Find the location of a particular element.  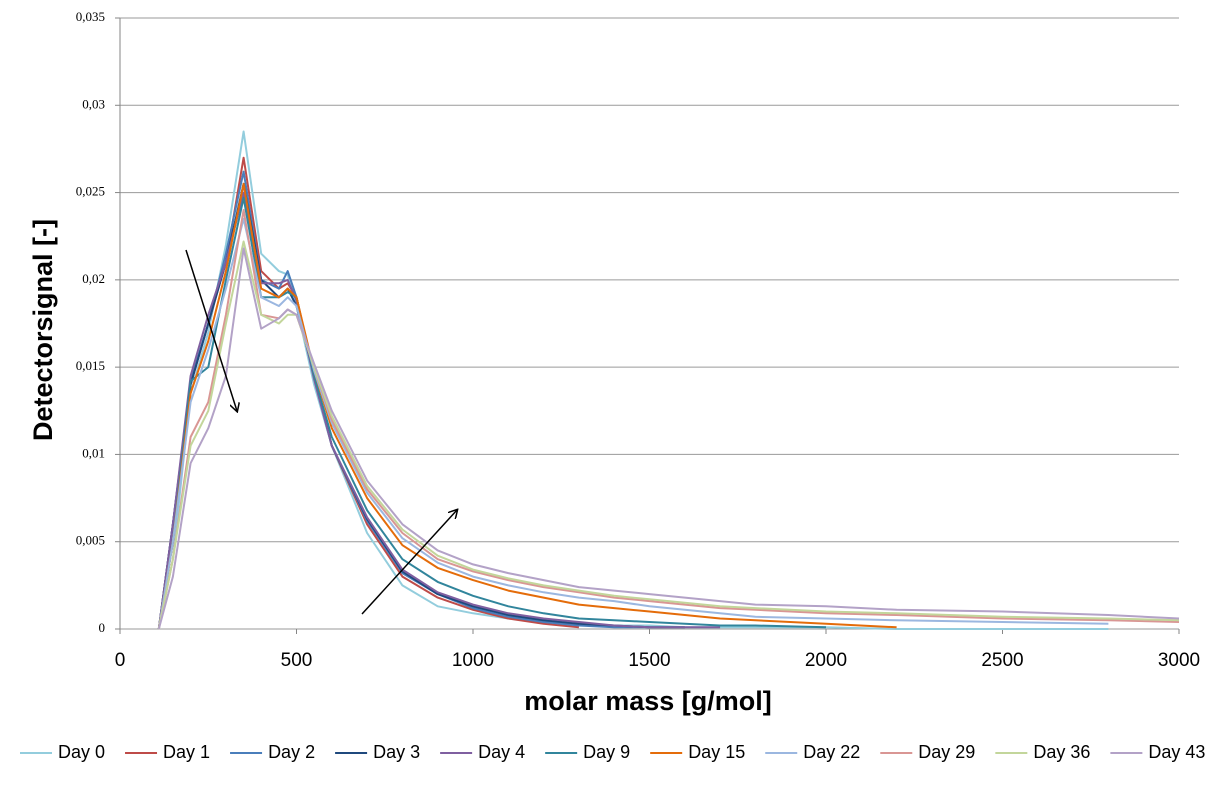

legend-label: Day 22 is located at coordinates (831, 752).